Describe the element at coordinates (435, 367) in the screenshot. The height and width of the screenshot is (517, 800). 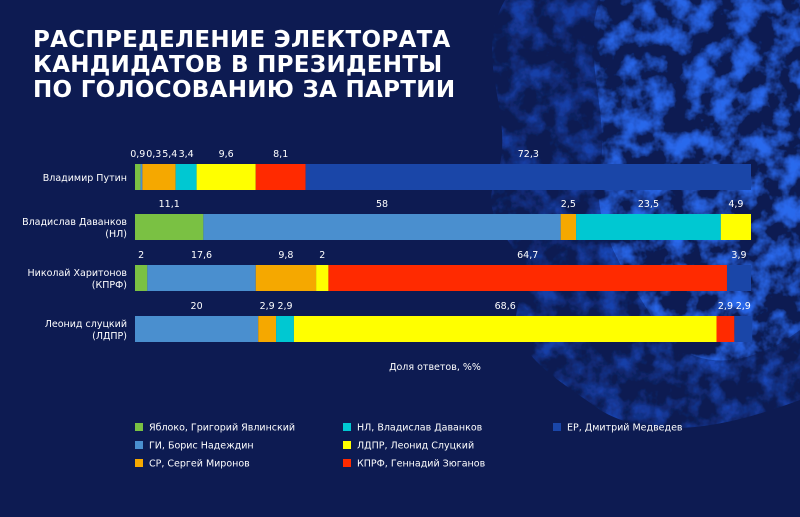
I see `x-axis-label: Доля ответов, %%` at that location.